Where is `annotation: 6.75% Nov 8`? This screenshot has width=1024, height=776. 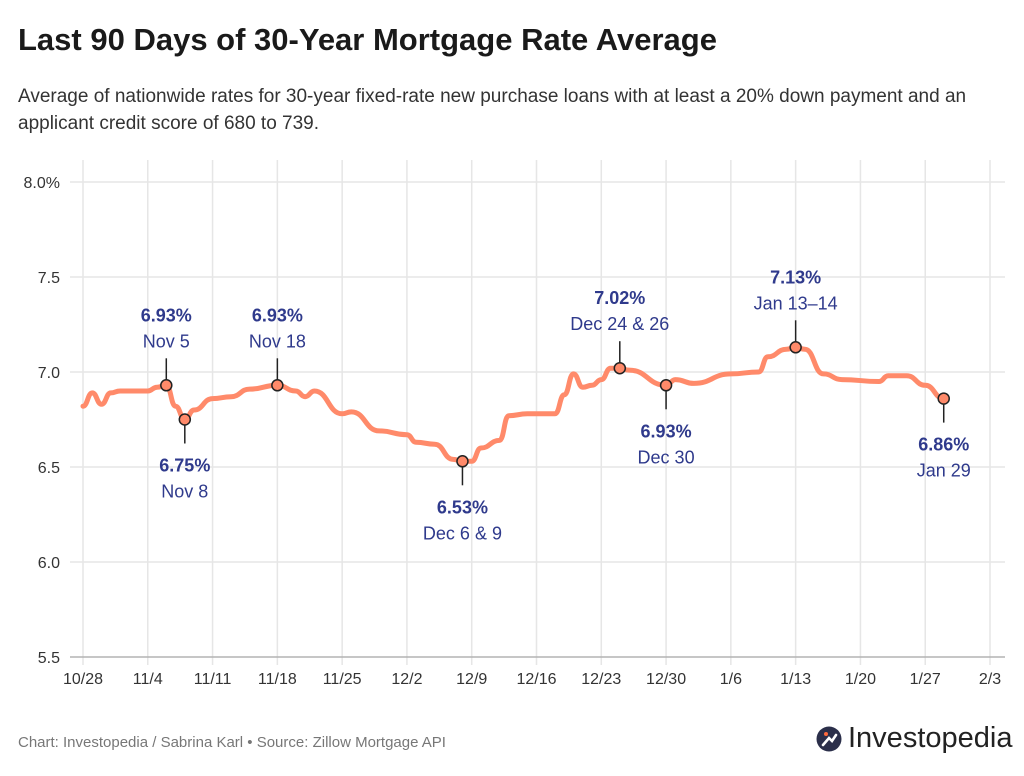
annotation: 6.75% Nov 8 is located at coordinates (184, 457).